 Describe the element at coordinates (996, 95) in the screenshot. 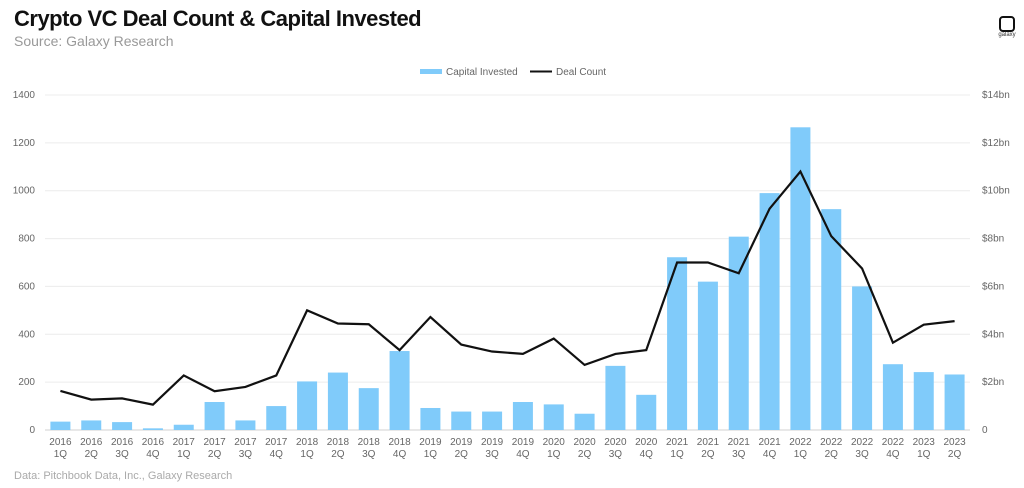

I see `right-tick-label: $14bn` at that location.